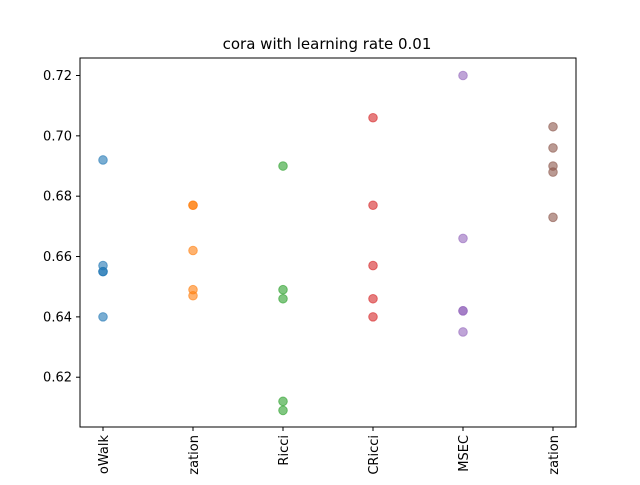  I want to click on y-tick-label: 0.68, so click(57, 197).